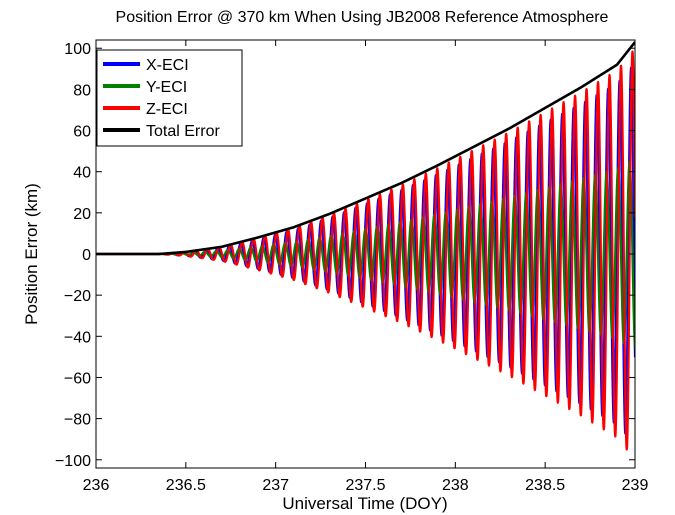 The width and height of the screenshot is (675, 515). What do you see at coordinates (183, 131) in the screenshot?
I see `legend-label: Total Error` at bounding box center [183, 131].